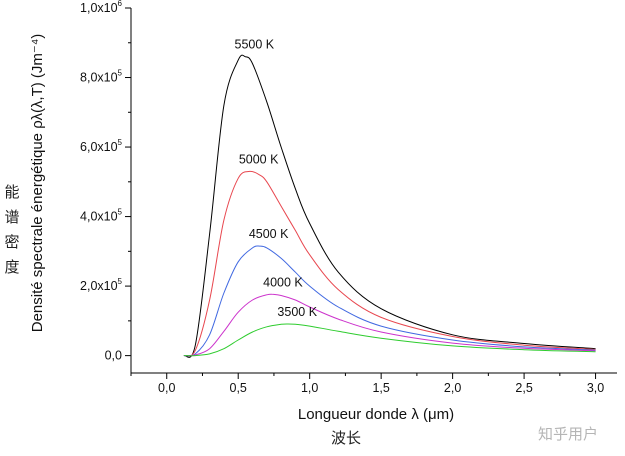 The width and height of the screenshot is (625, 456). I want to click on watermark: 知乎用户, so click(568, 434).